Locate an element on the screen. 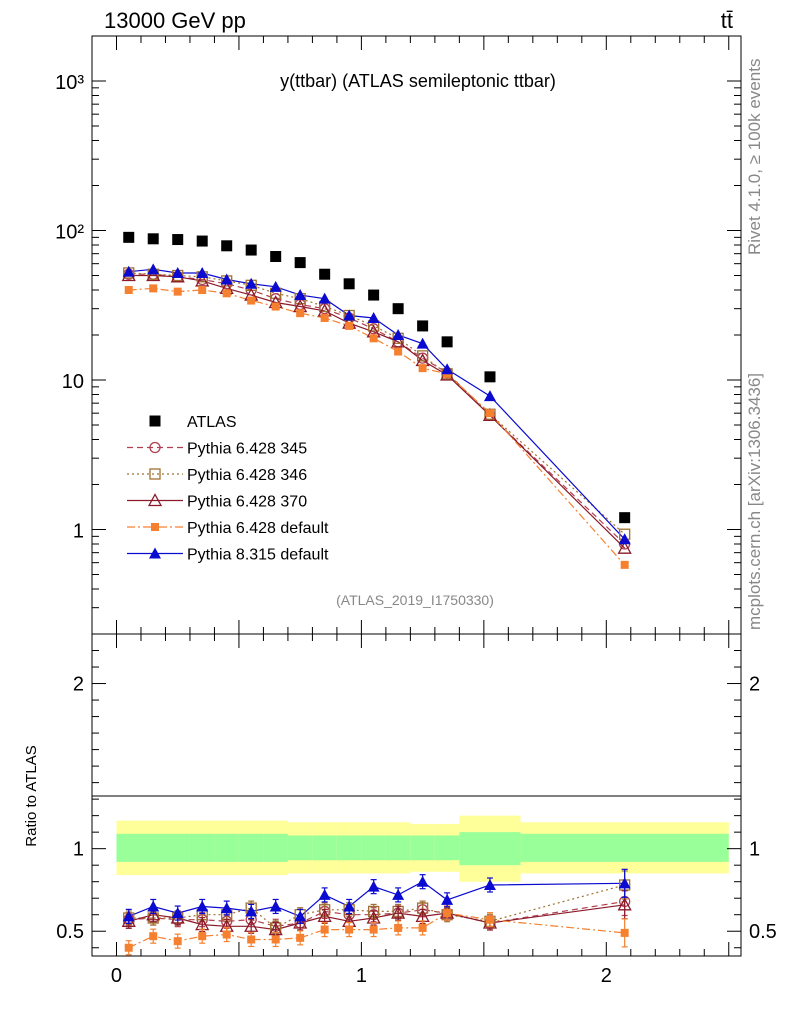  main-y-tick-label: 10² is located at coordinates (69, 233).